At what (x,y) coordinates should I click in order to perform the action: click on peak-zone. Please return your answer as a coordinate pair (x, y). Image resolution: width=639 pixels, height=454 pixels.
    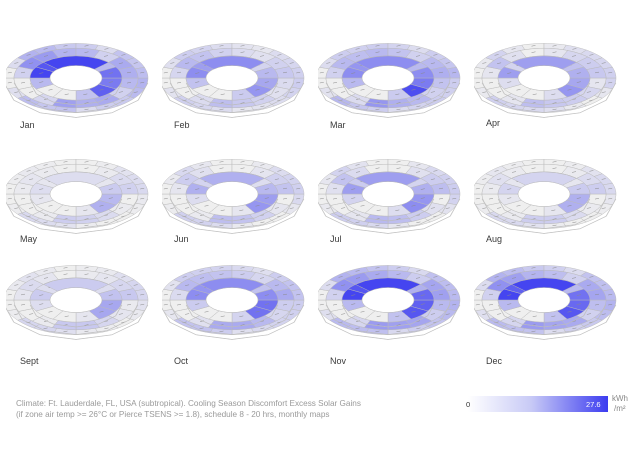
    Looking at the image, I should click on (388, 284).